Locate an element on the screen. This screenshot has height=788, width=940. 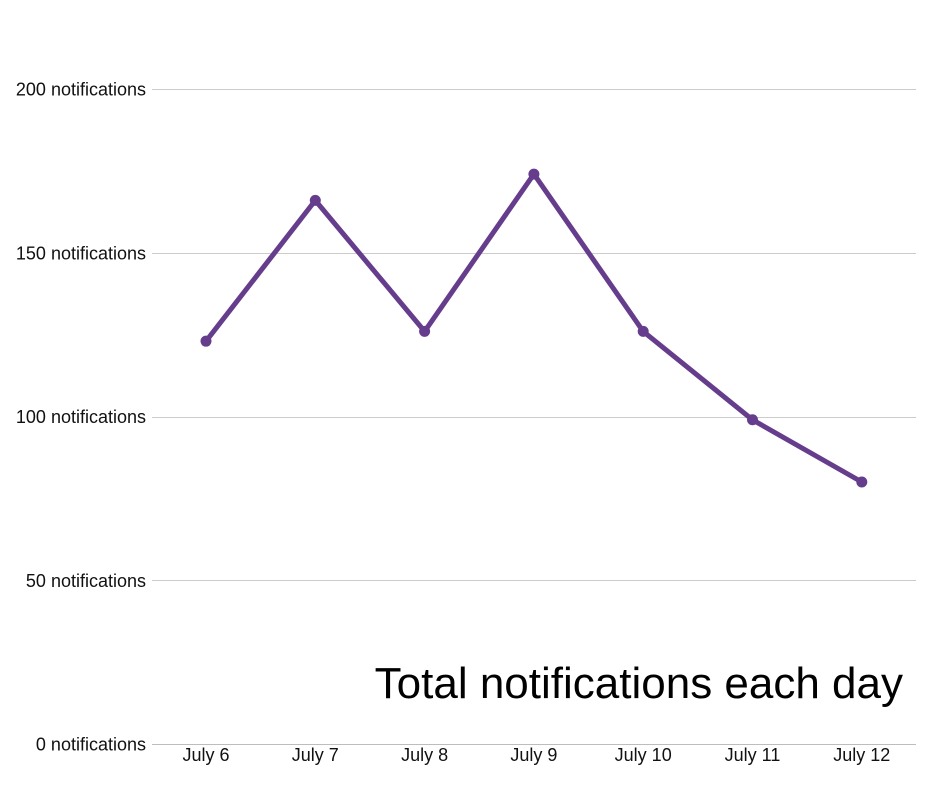
chart-title: Total notifications each day is located at coordinates (639, 683).